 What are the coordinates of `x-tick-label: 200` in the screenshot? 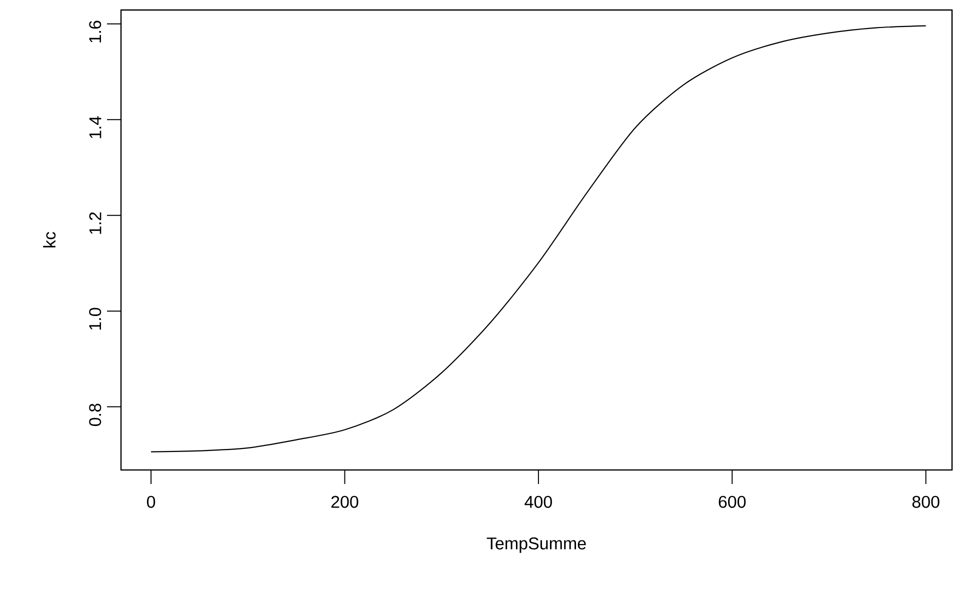 It's located at (344, 502).